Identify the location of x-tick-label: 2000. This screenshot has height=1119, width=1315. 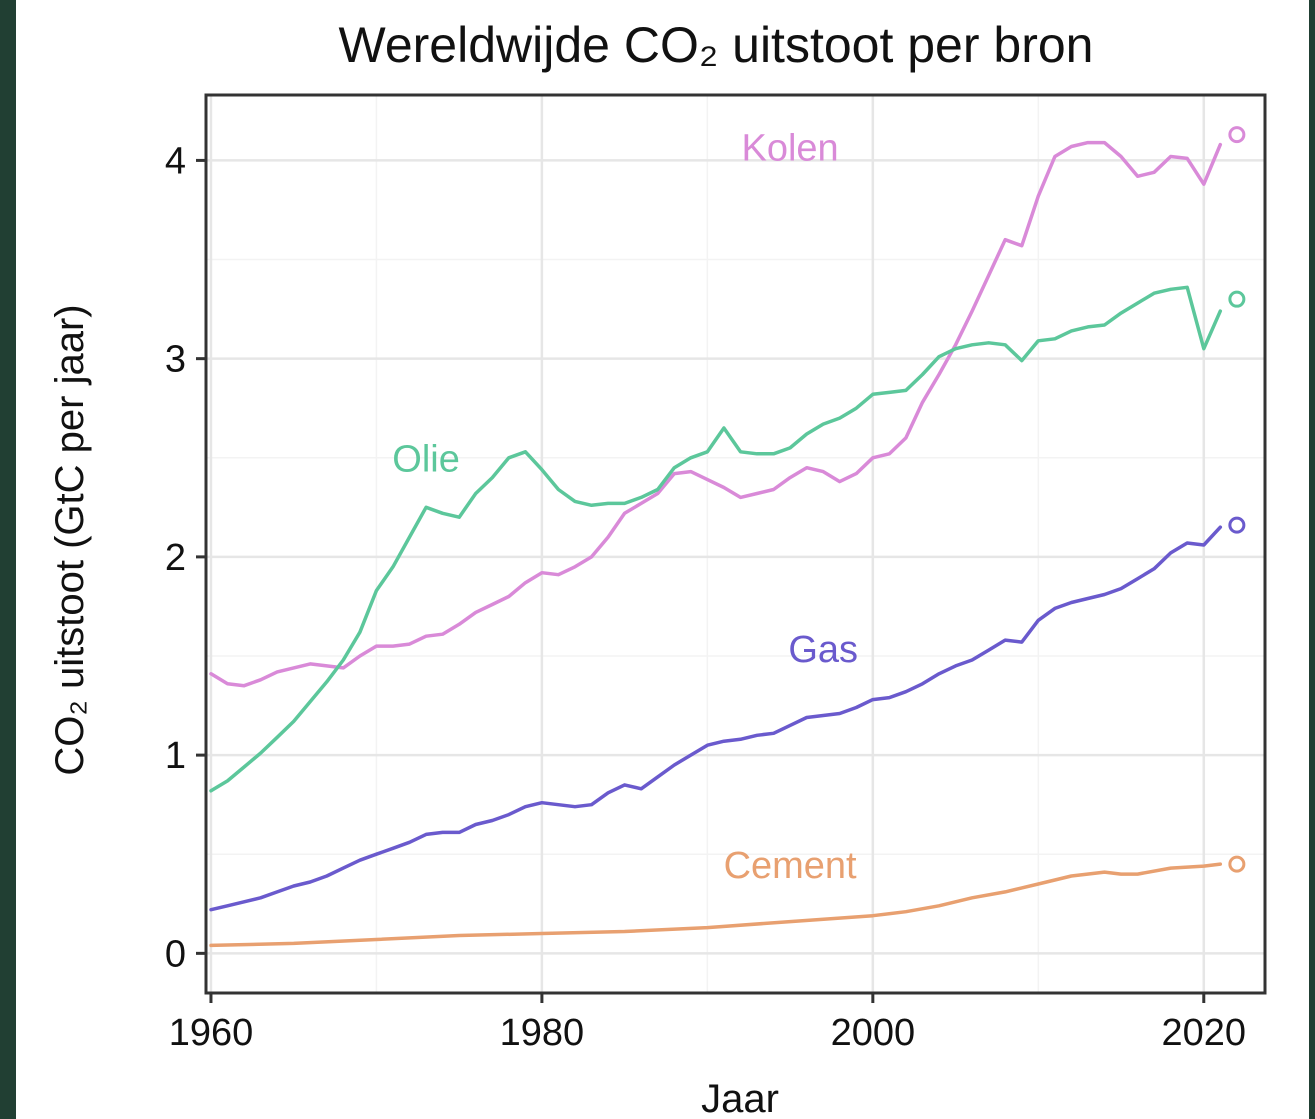
(873, 1033).